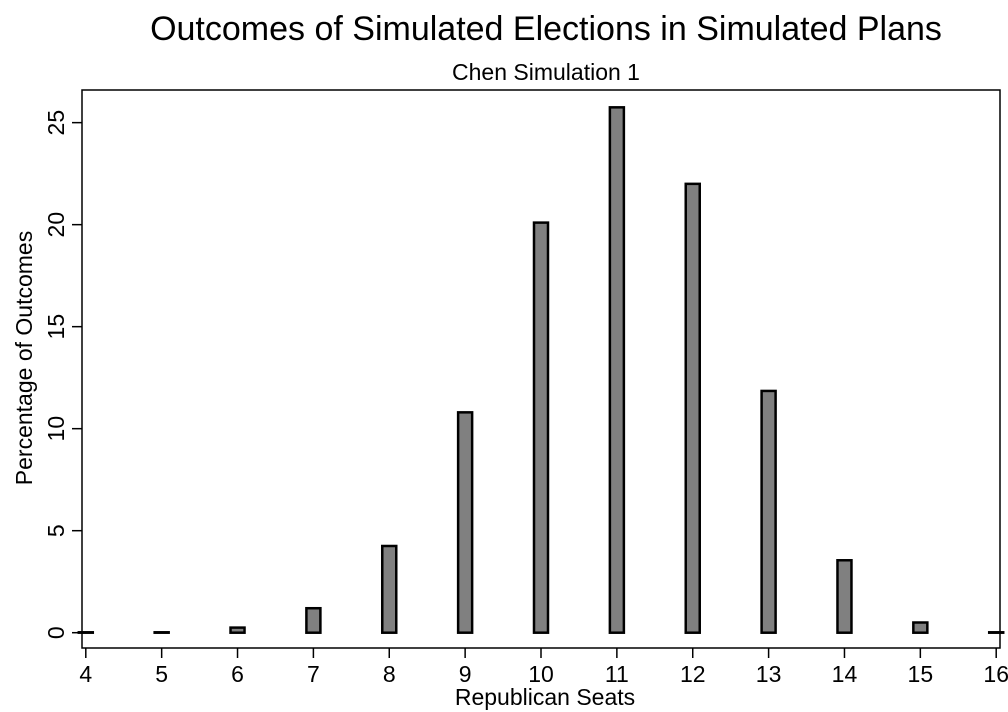  Describe the element at coordinates (24, 358) in the screenshot. I see `y-axis-label: Percentage of Outcomes` at that location.